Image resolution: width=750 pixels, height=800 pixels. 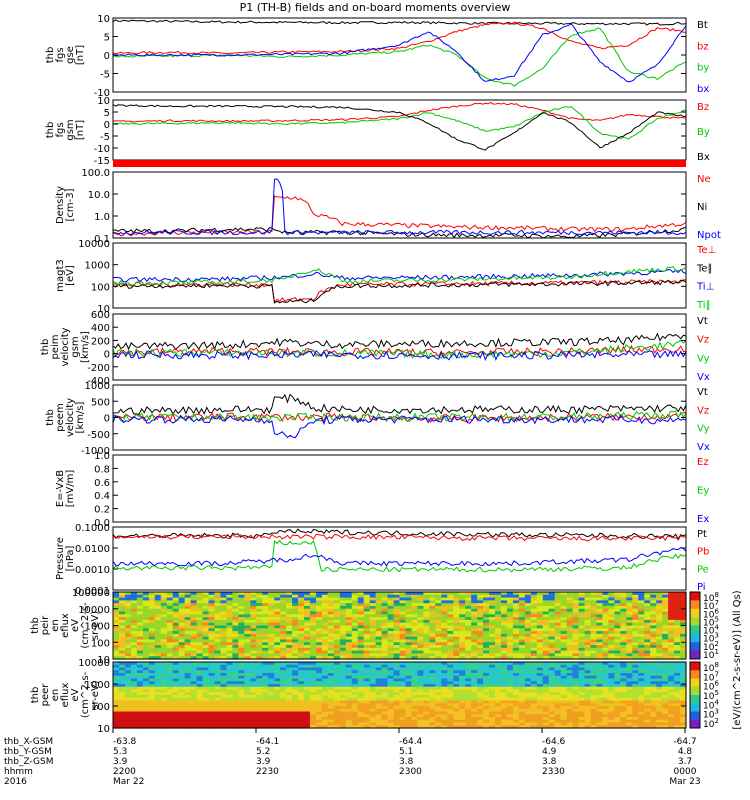 I want to click on panel-frame, so click(x=399, y=130).